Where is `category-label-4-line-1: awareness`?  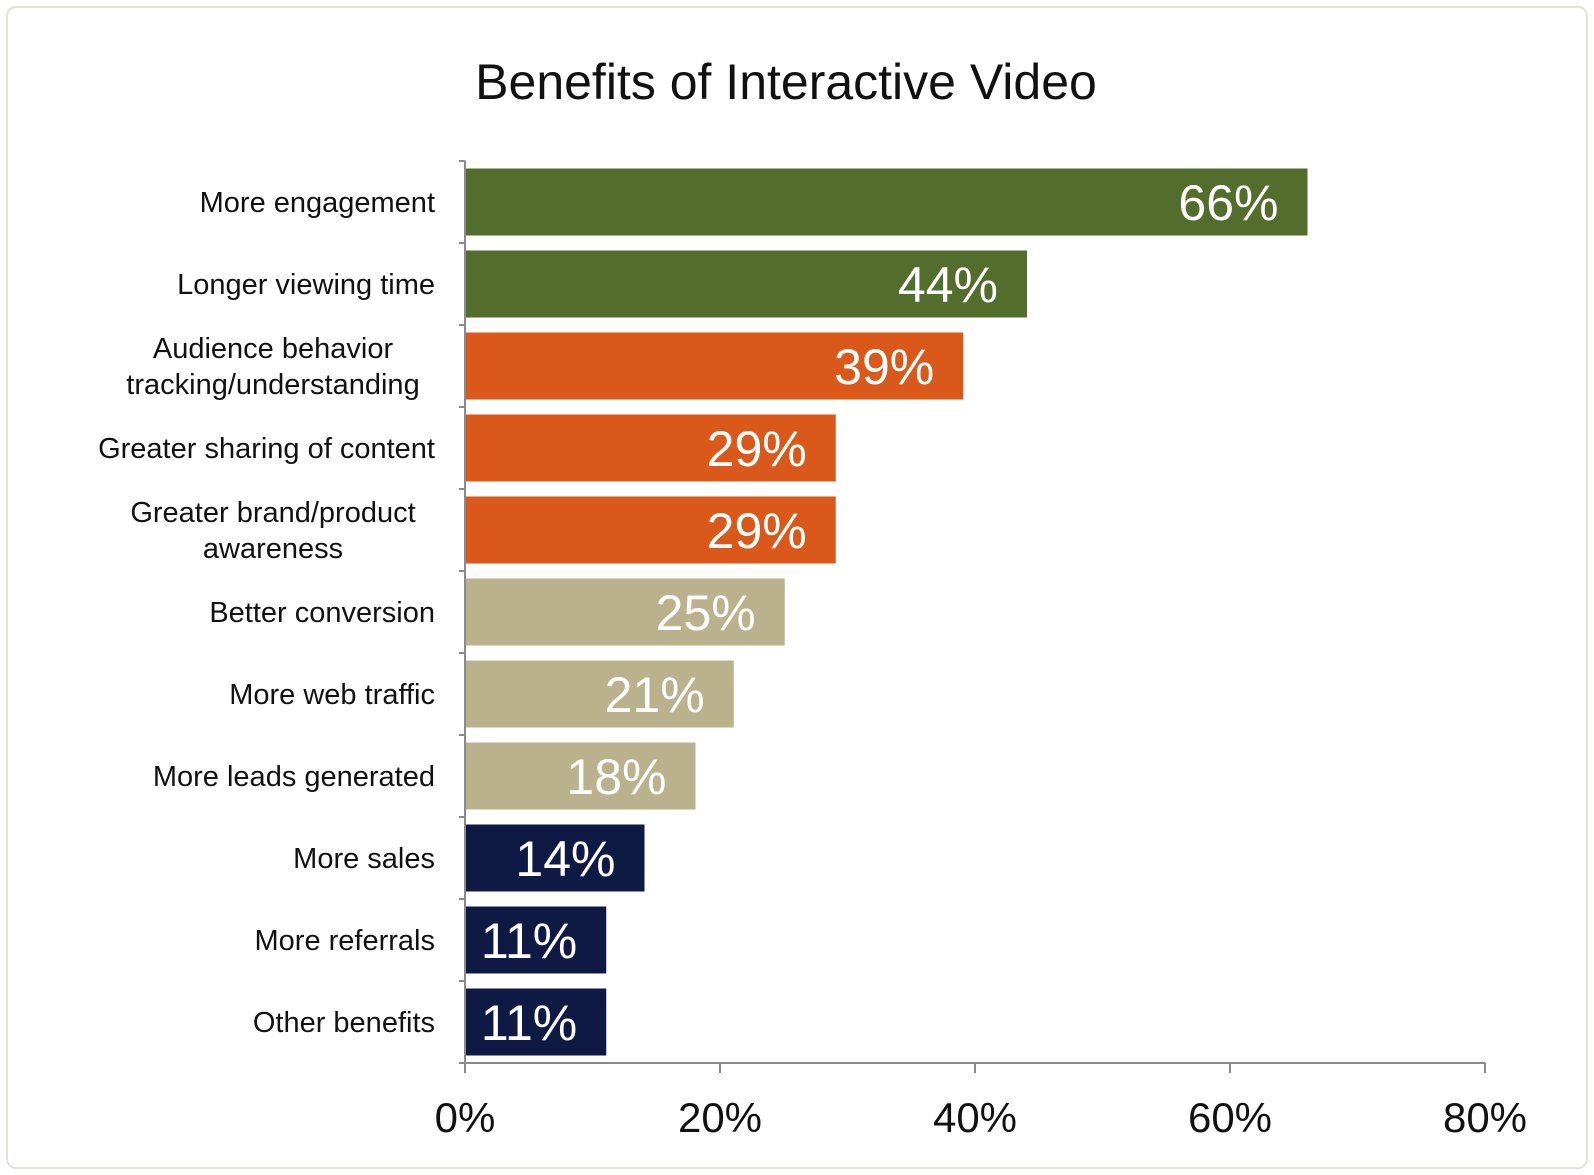 category-label-4-line-1: awareness is located at coordinates (273, 549).